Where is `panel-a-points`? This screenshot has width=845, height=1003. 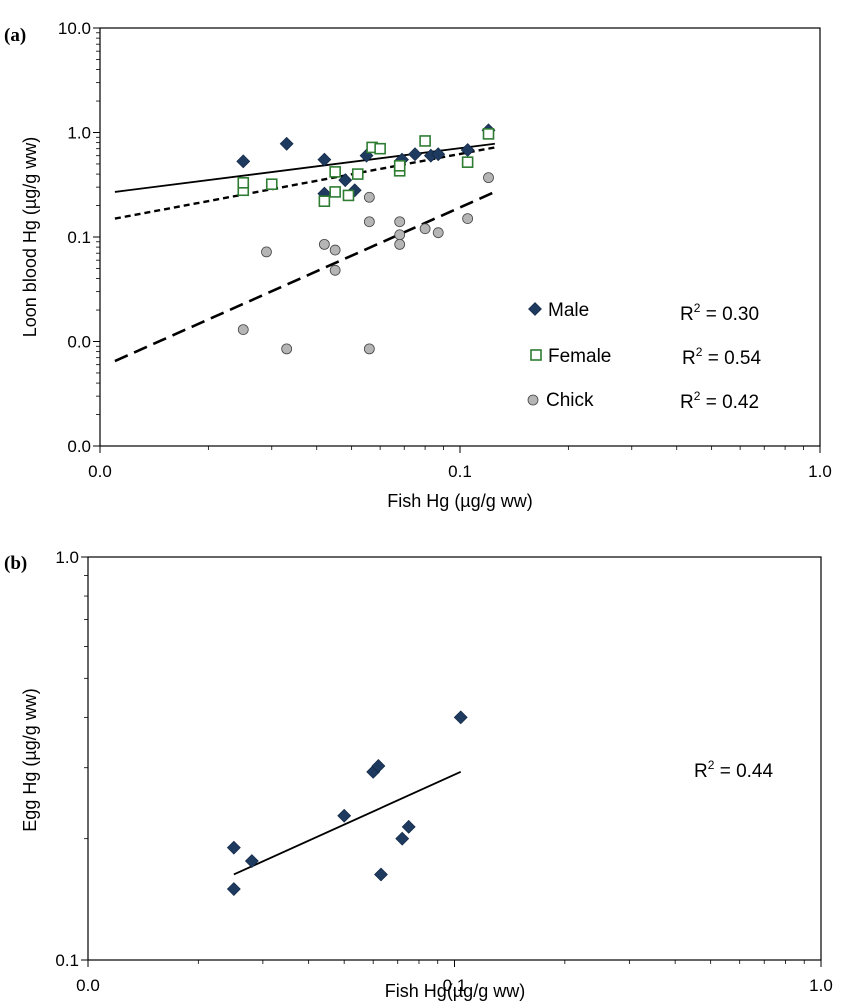 panel-a-points is located at coordinates (366, 239).